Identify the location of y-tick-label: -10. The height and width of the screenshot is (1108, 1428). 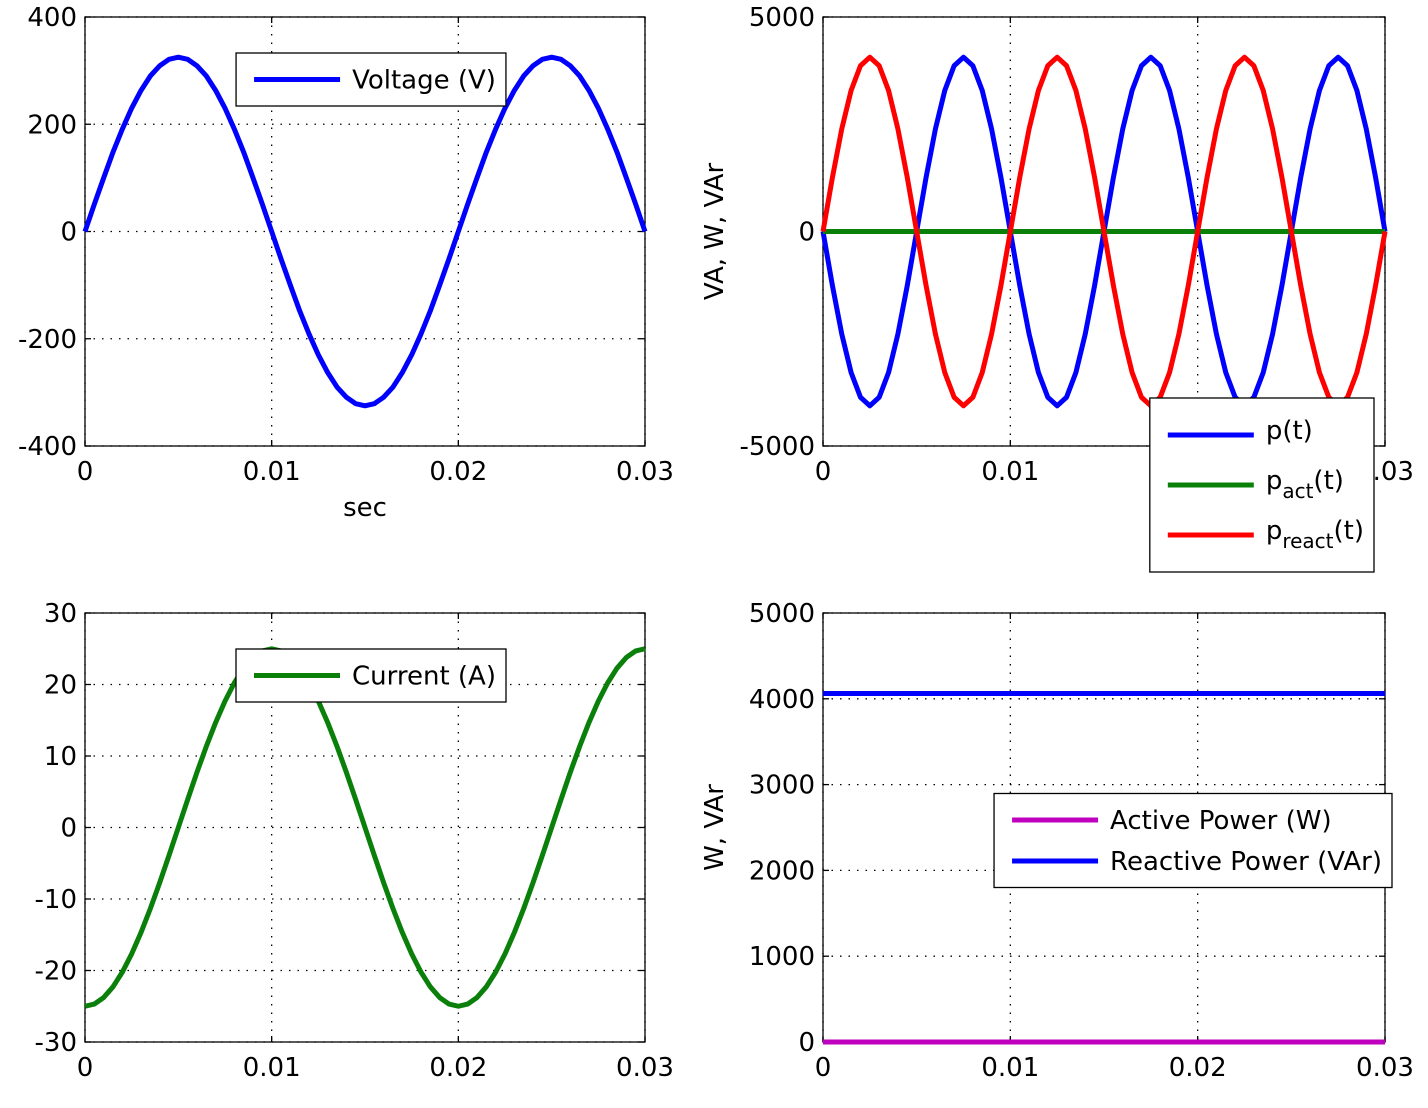
(56, 900).